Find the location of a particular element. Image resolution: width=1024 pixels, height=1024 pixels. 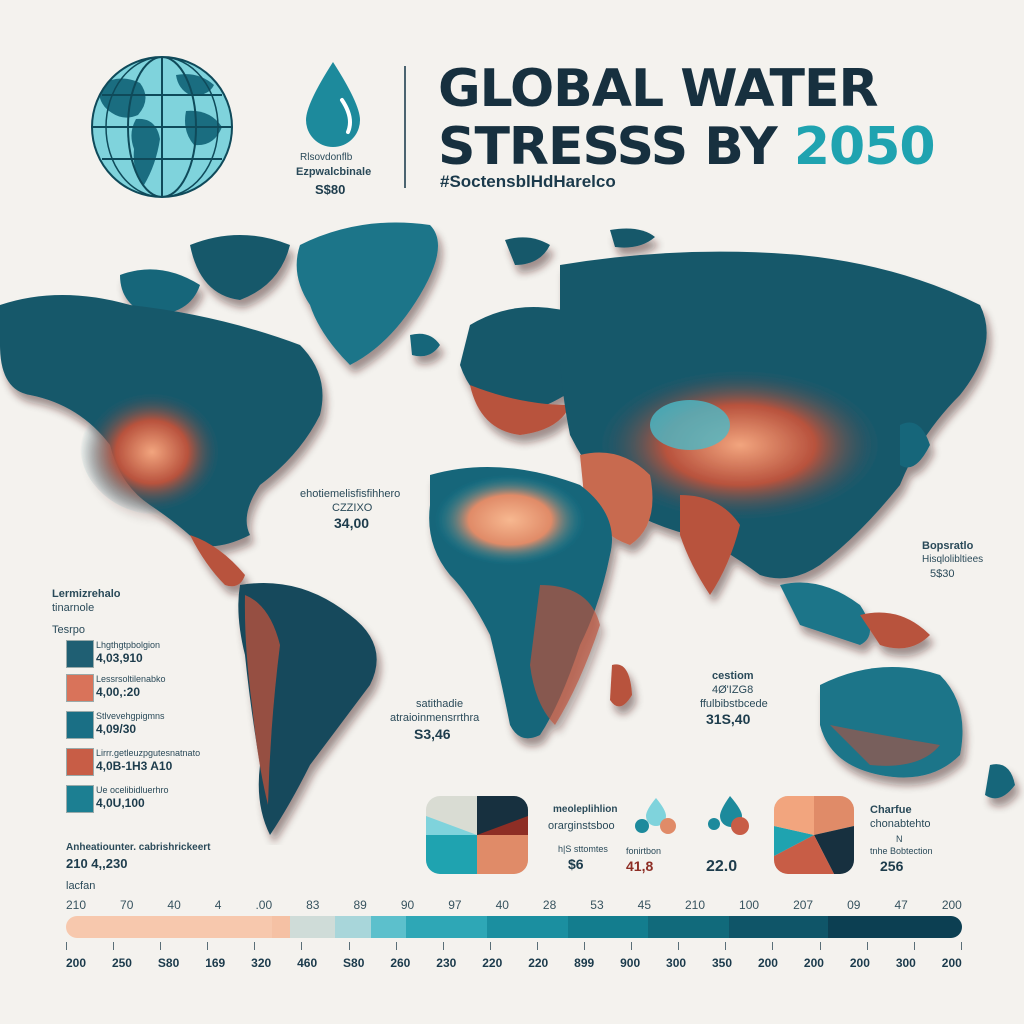

card4-value: 256 is located at coordinates (892, 866).